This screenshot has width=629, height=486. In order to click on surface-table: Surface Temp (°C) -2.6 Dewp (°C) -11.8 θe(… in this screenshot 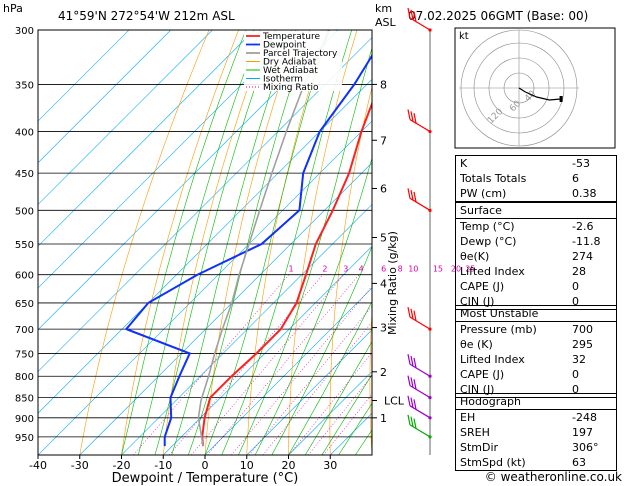, I will do `click(536, 256)`.